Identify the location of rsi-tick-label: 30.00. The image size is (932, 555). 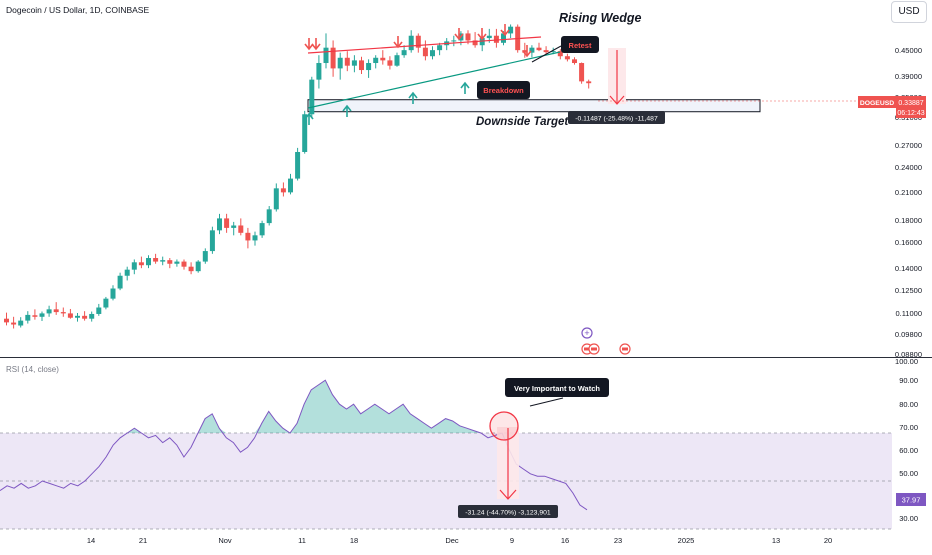
(908, 518).